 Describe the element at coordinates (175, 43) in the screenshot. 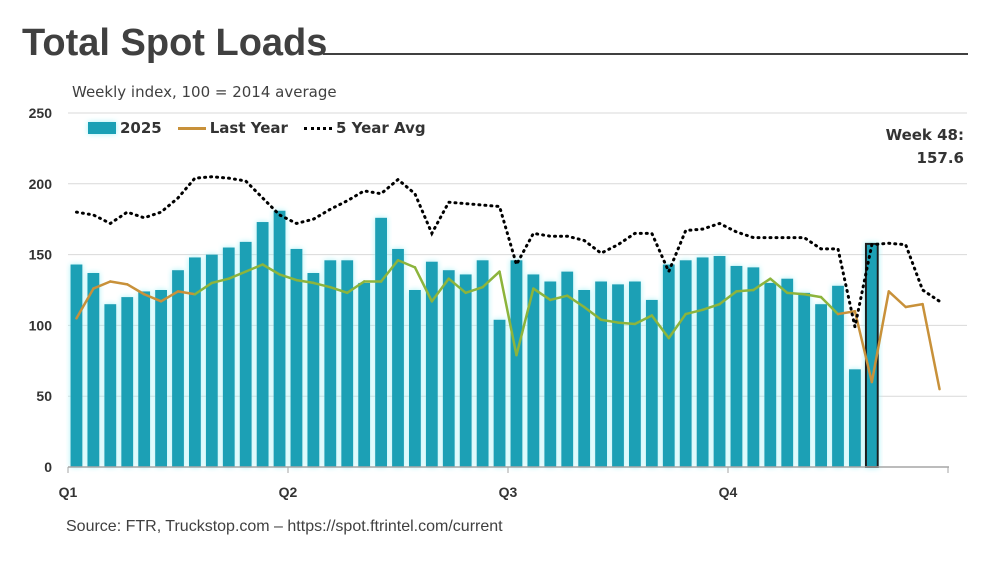

I see `chart-title: Total Spot Loads` at that location.